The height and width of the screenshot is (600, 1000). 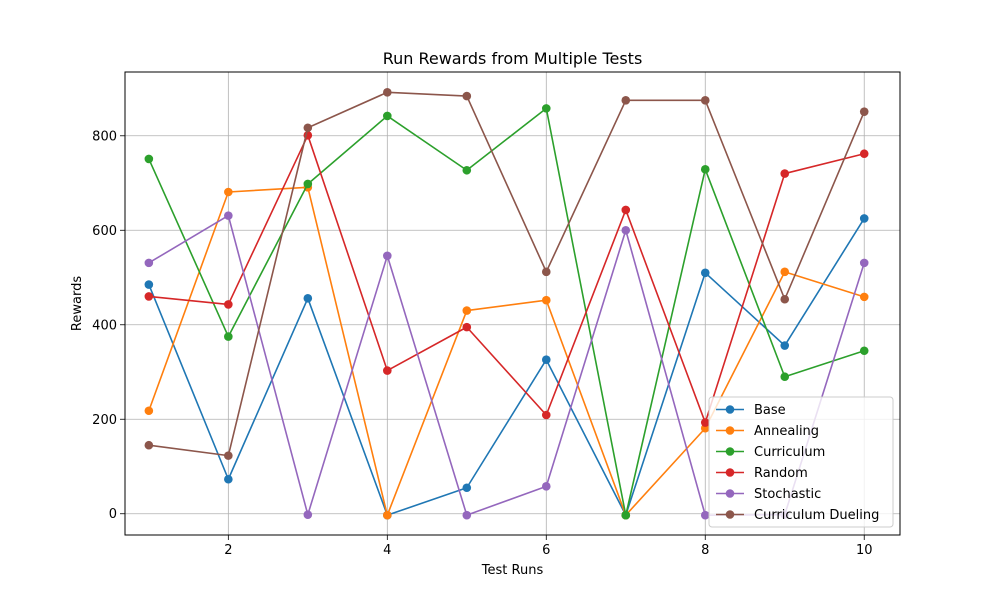 I want to click on x-tick-label: 6, so click(x=546, y=550).